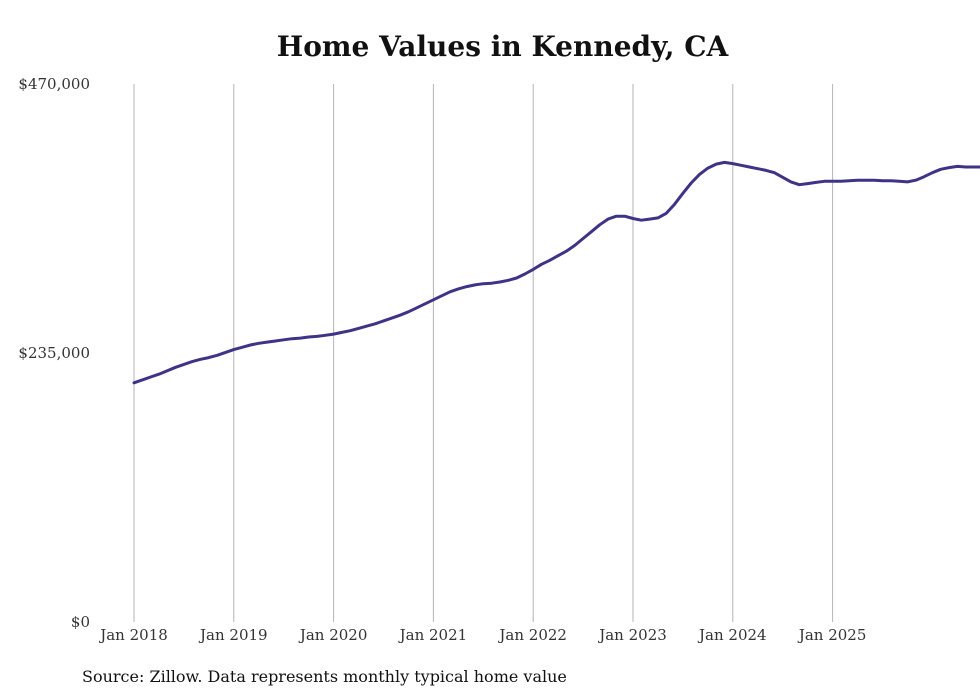  Describe the element at coordinates (732, 635) in the screenshot. I see `x-tick-label: Jan 2024` at that location.